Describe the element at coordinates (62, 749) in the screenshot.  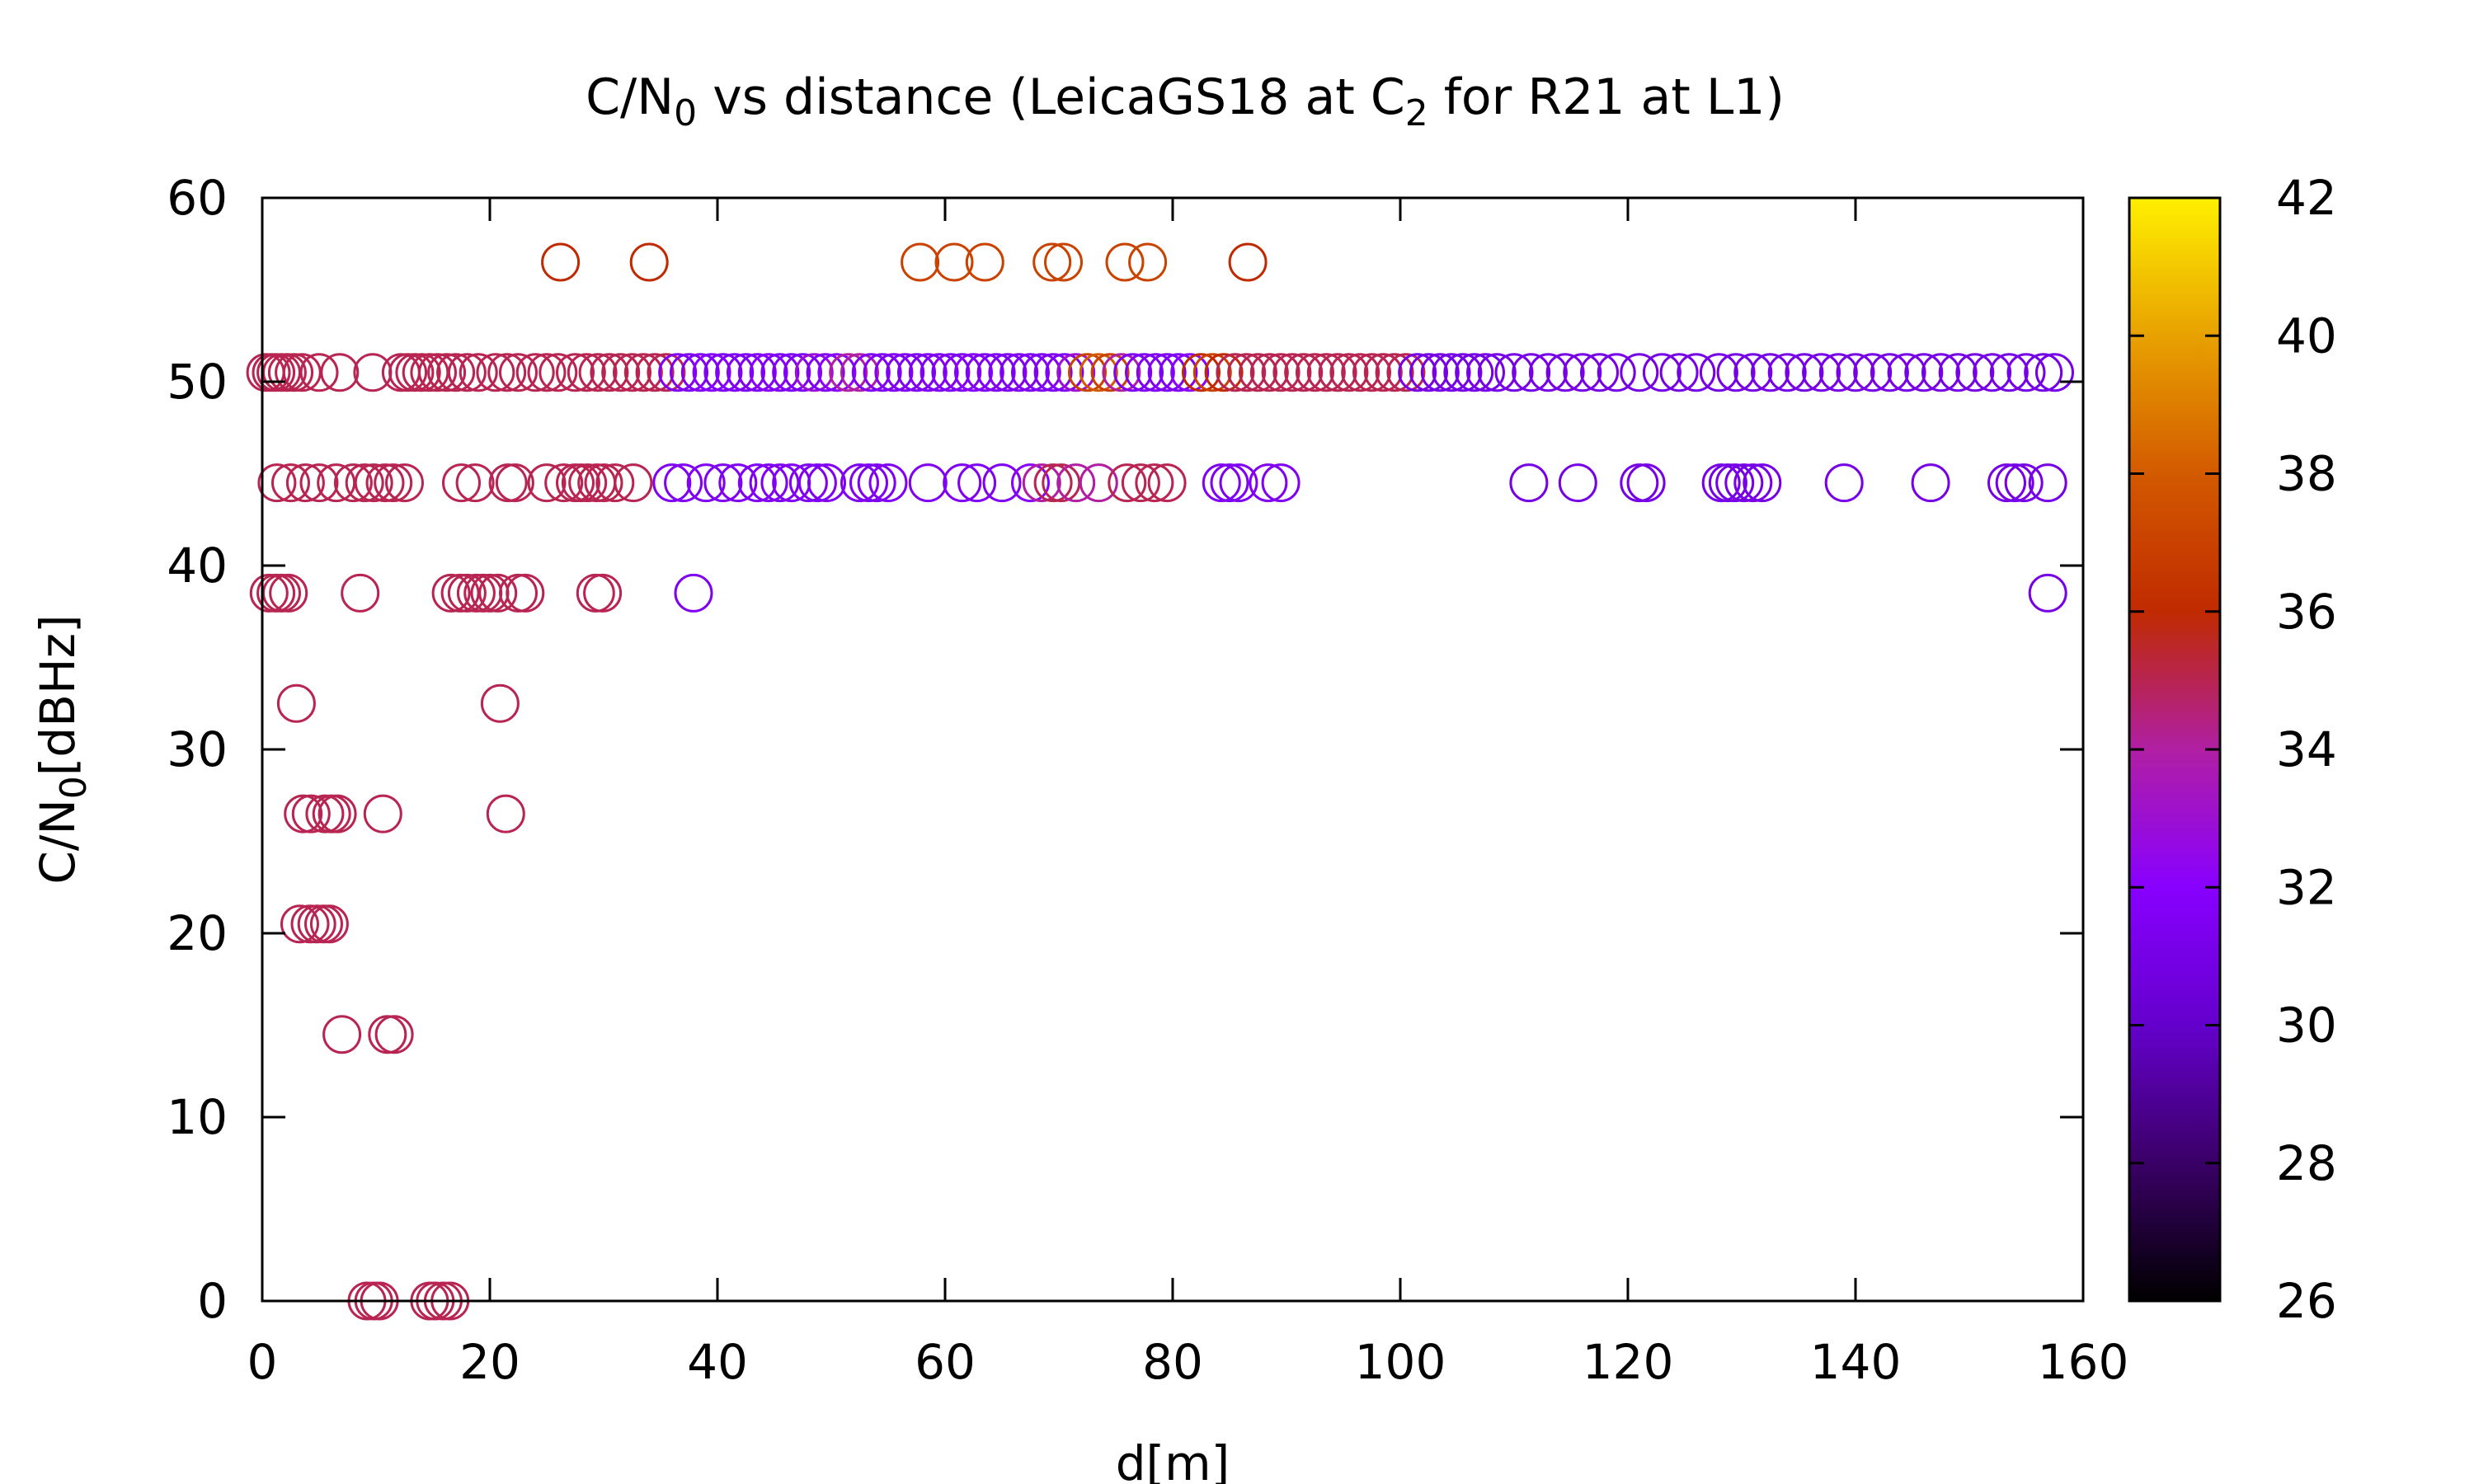
I see `y-axis-label: C/N0[dBHz]` at that location.